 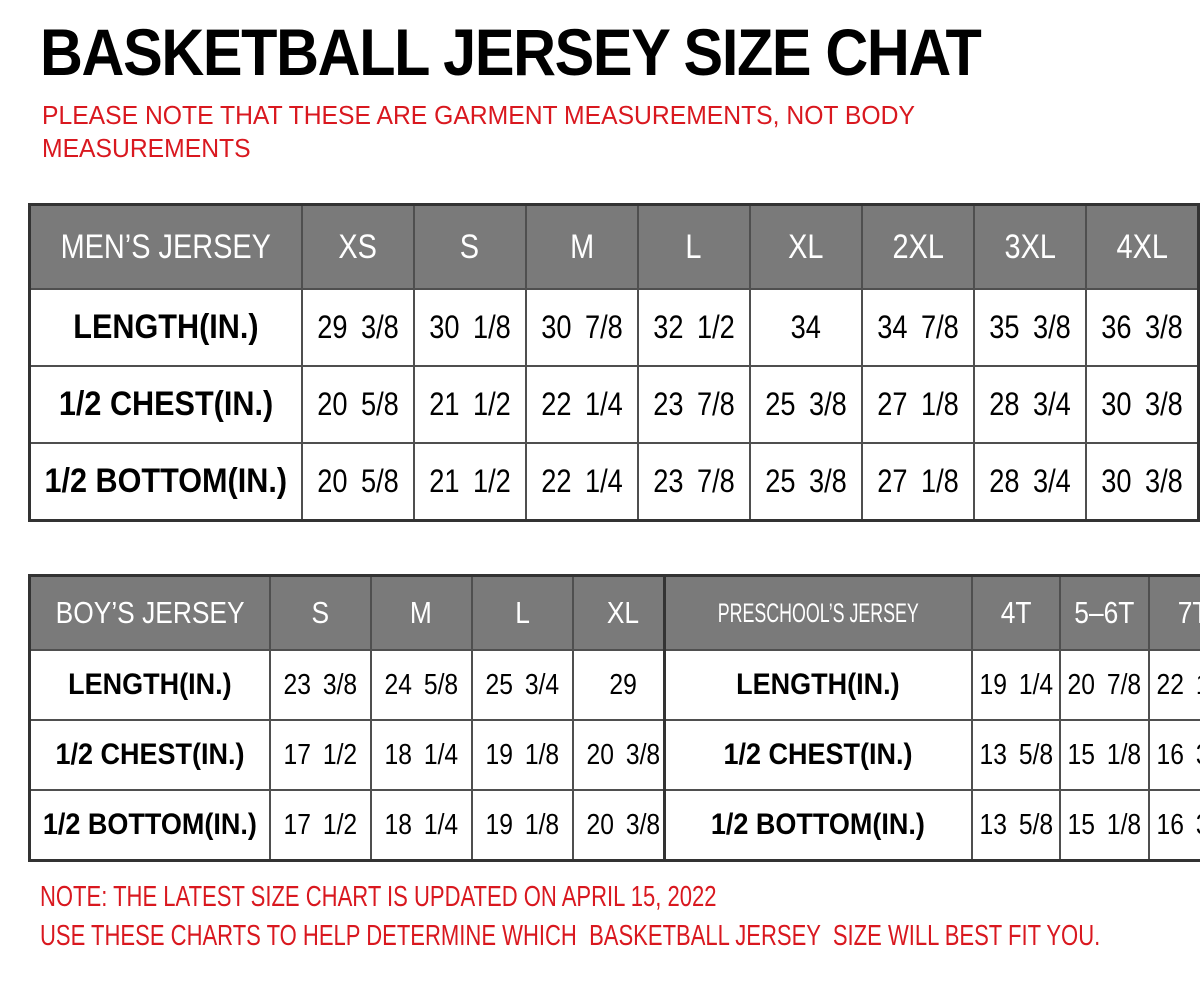 I want to click on size-header-cell: M, so click(x=581, y=246).